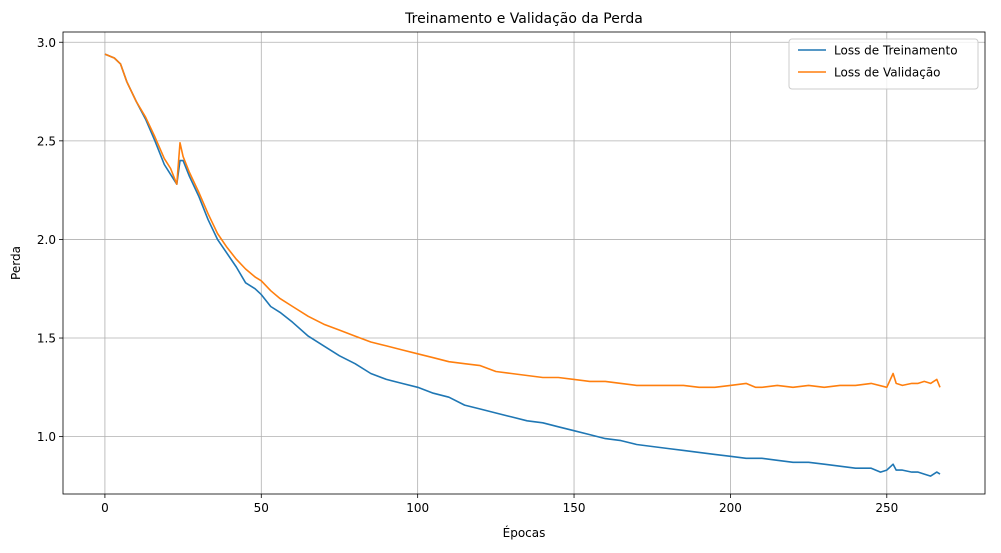 The width and height of the screenshot is (1001, 553). I want to click on y-tick-label: 2.0, so click(46, 240).